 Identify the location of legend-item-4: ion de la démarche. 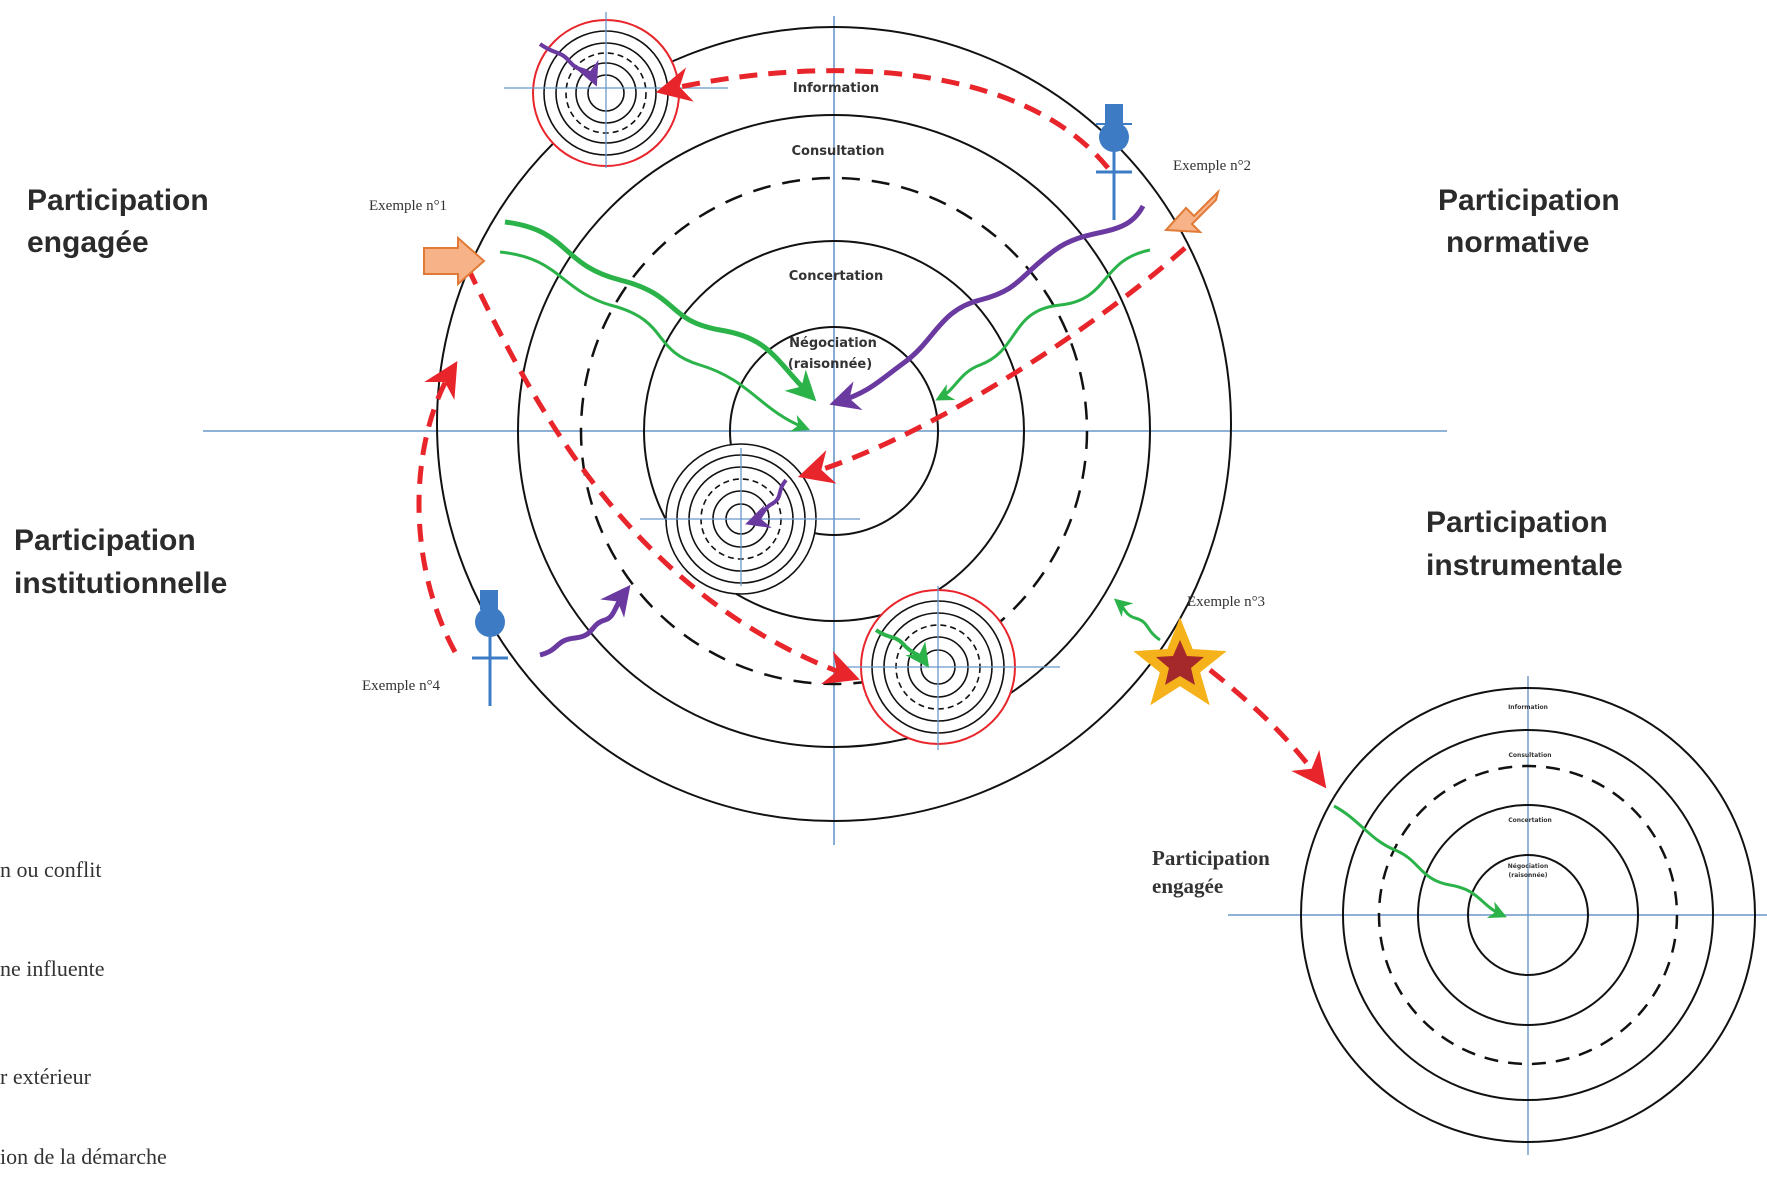
(83, 1156).